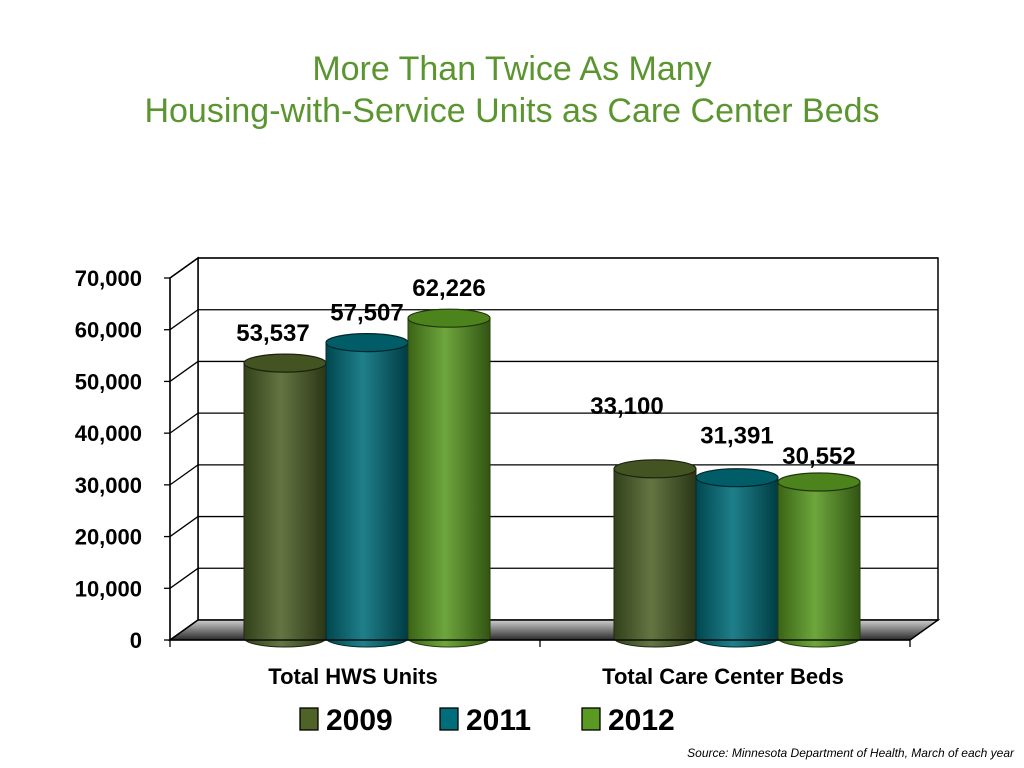 The height and width of the screenshot is (768, 1024). Describe the element at coordinates (108, 381) in the screenshot. I see `y-tick-label: 50,000` at that location.